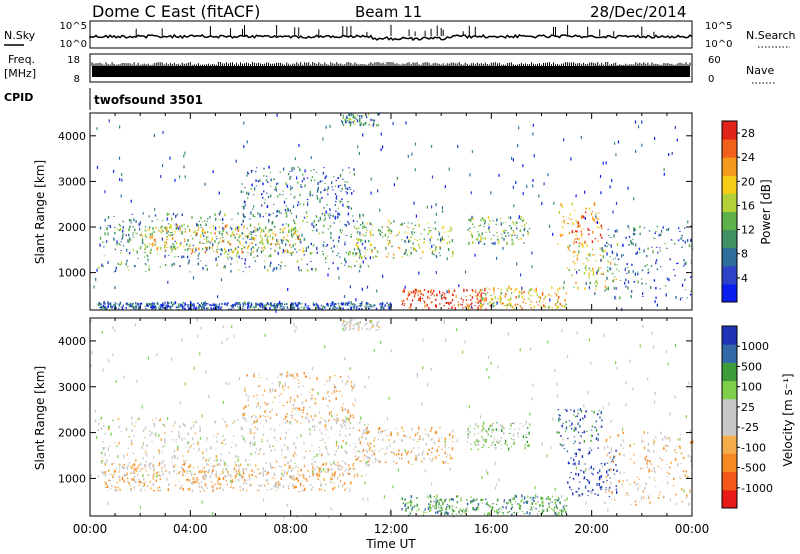 The height and width of the screenshot is (554, 800). I want to click on velocity-colorbar-tick-5: 100, so click(751, 387).